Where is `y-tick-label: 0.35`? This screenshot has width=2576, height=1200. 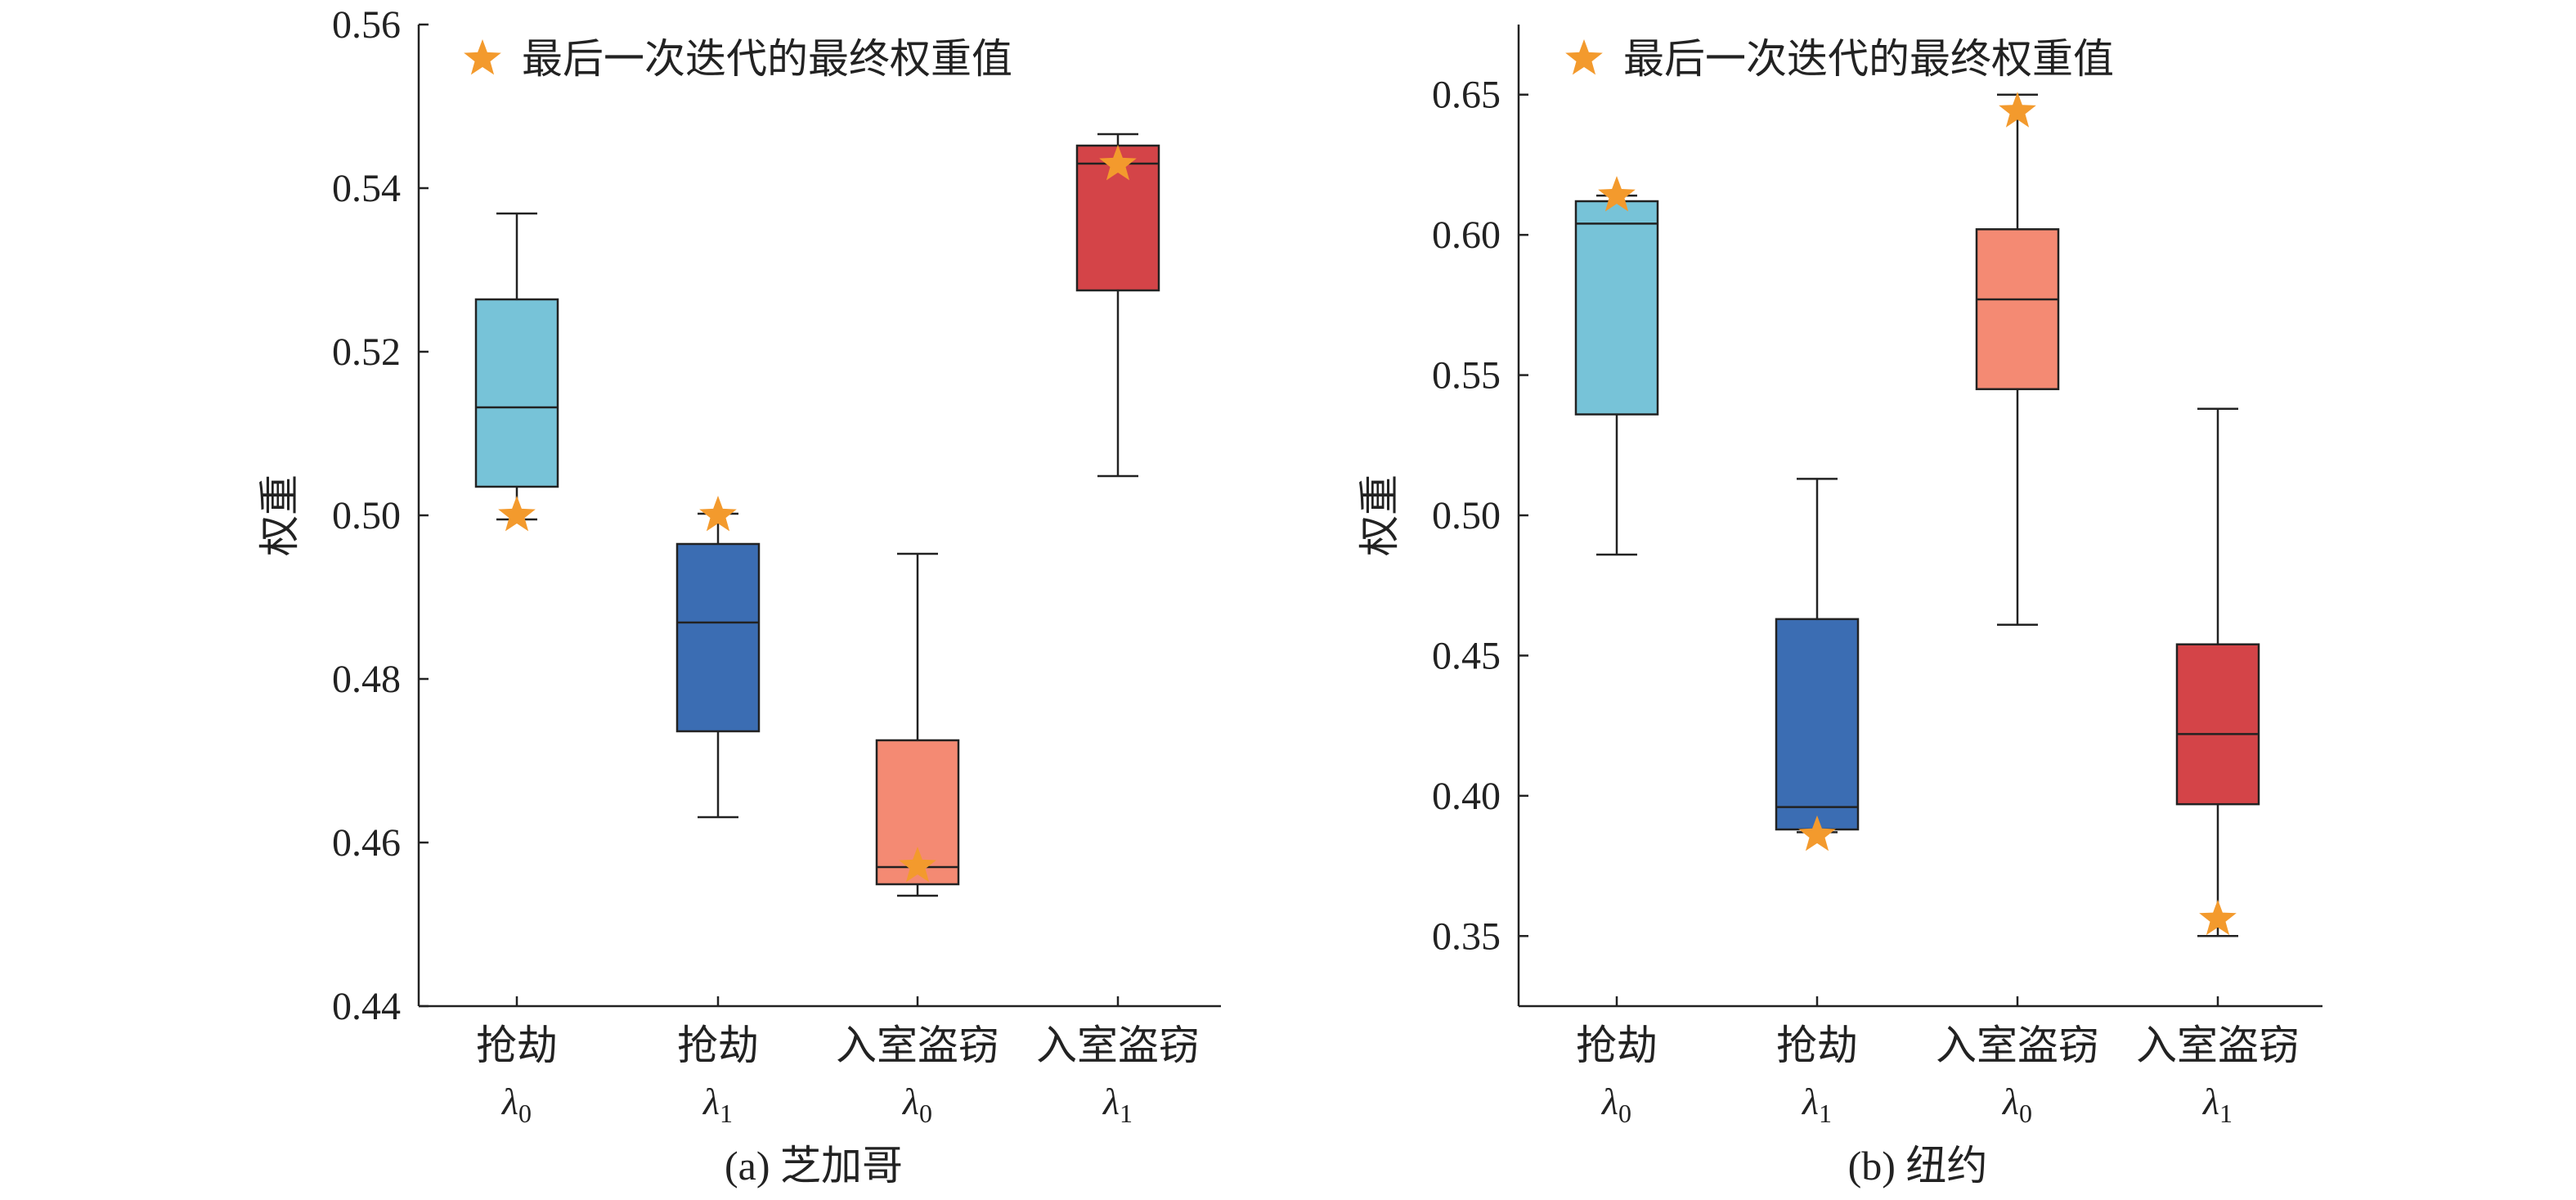 y-tick-label: 0.35 is located at coordinates (1466, 936).